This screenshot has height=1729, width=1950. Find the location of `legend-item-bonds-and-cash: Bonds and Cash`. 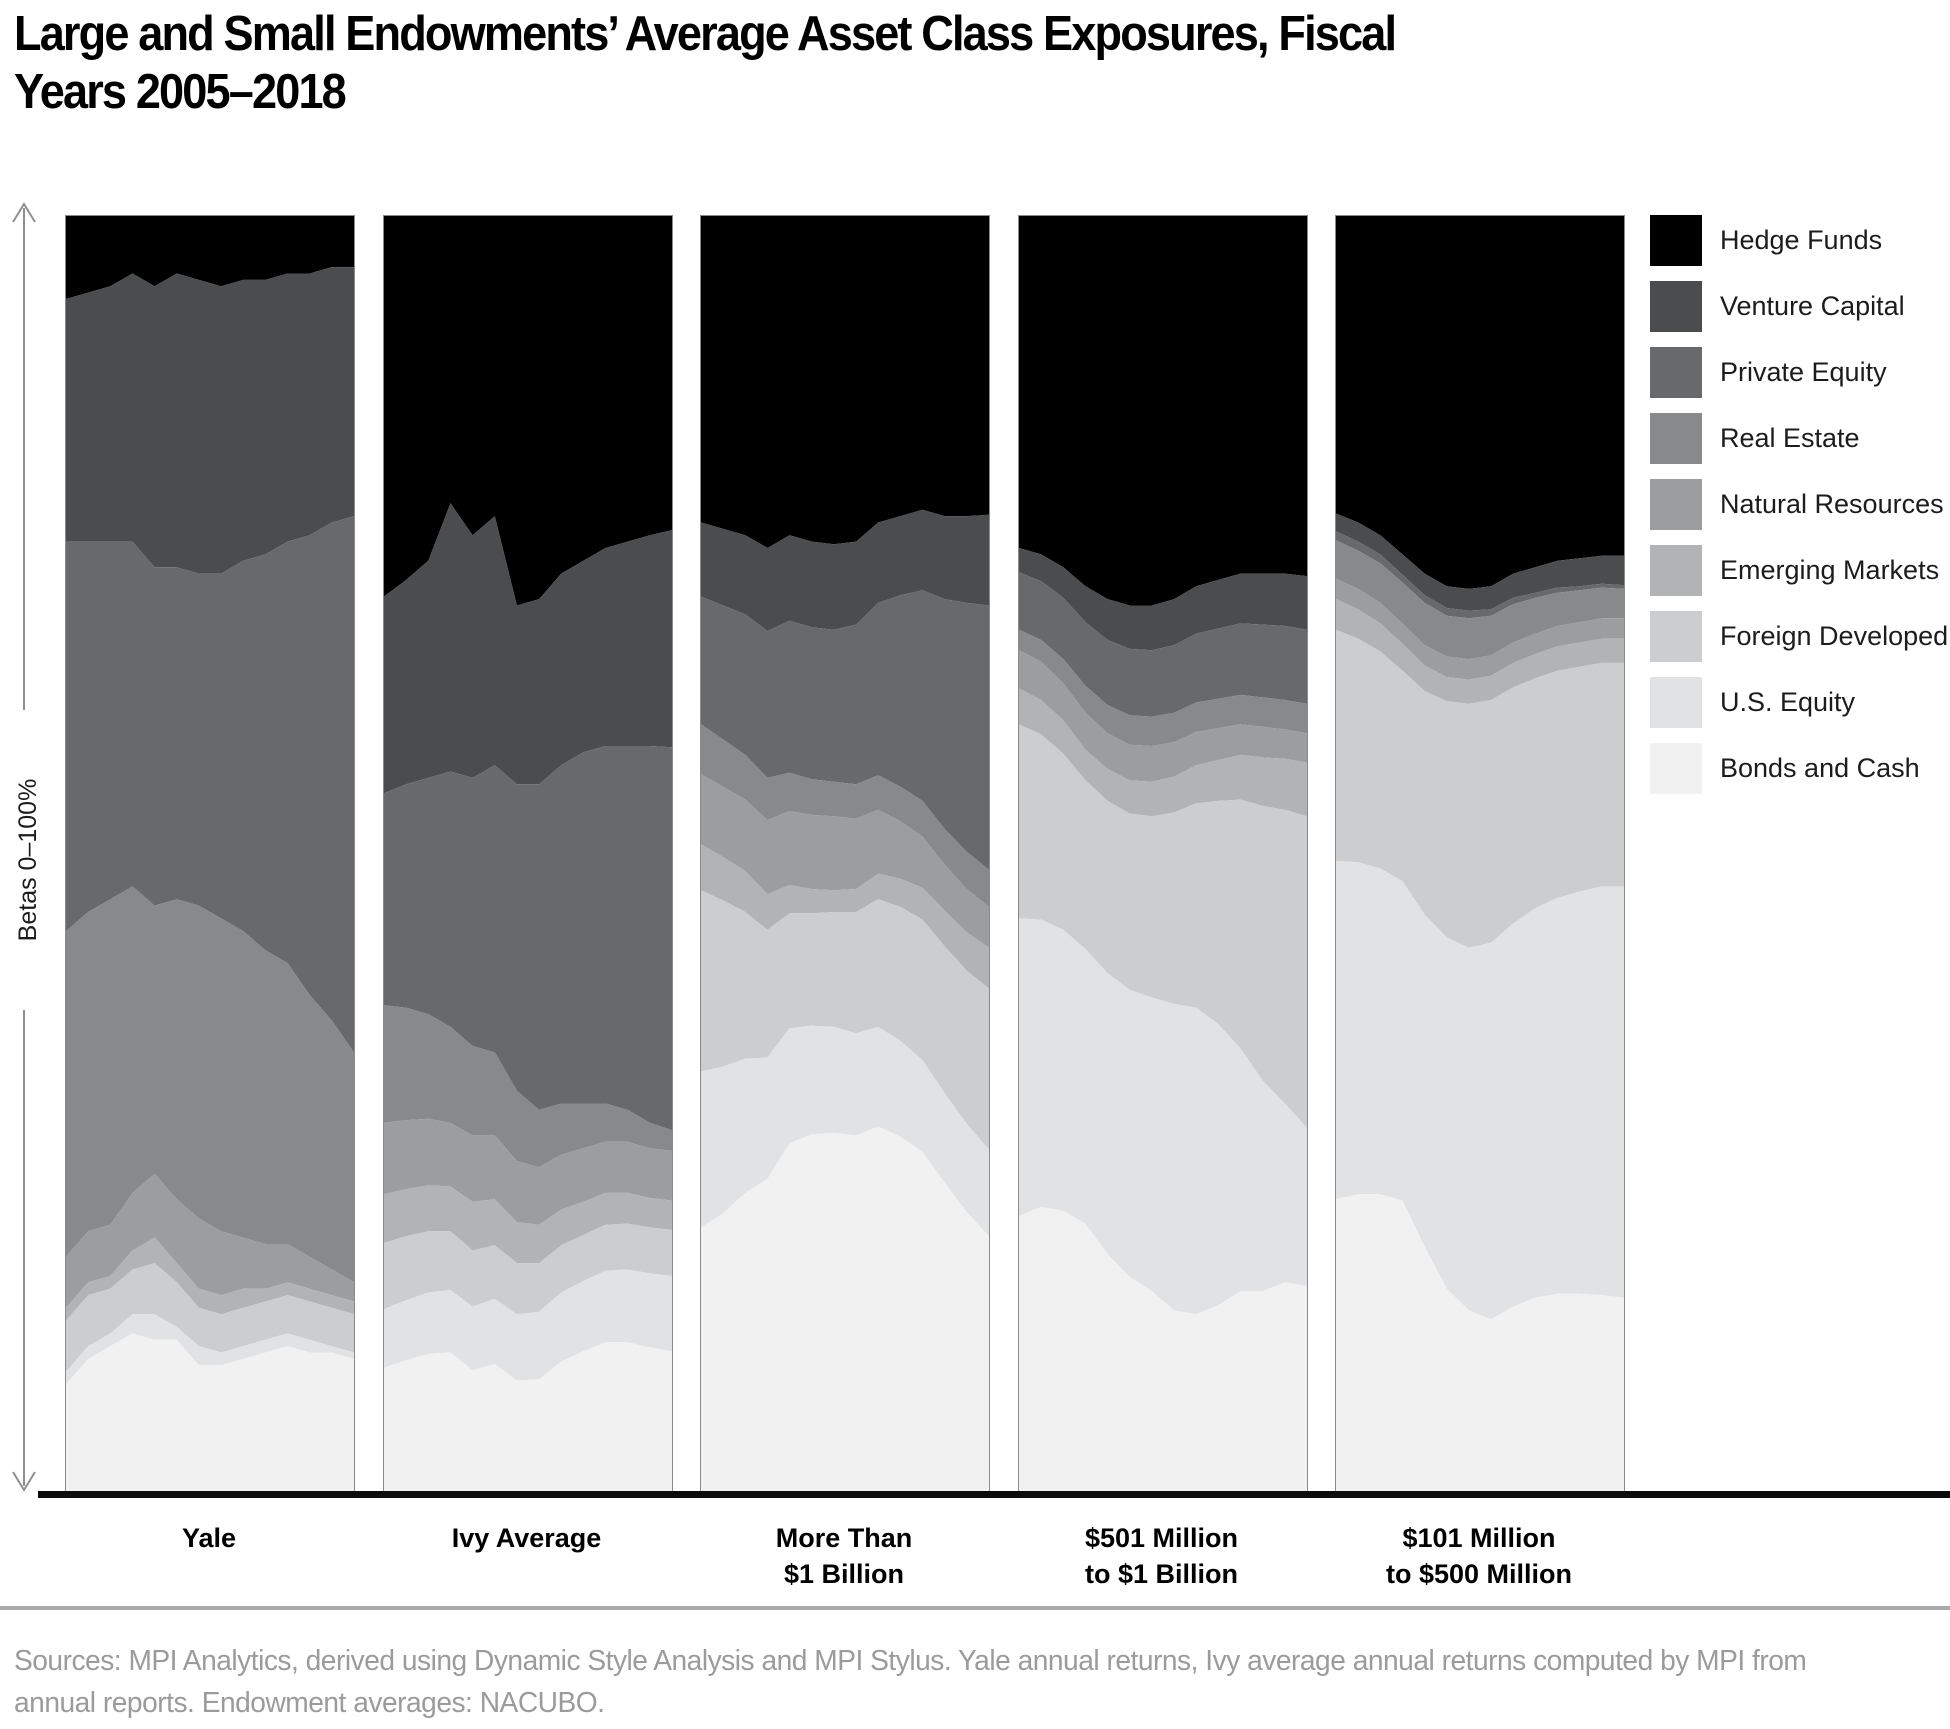

legend-item-bonds-and-cash: Bonds and Cash is located at coordinates (1800, 768).